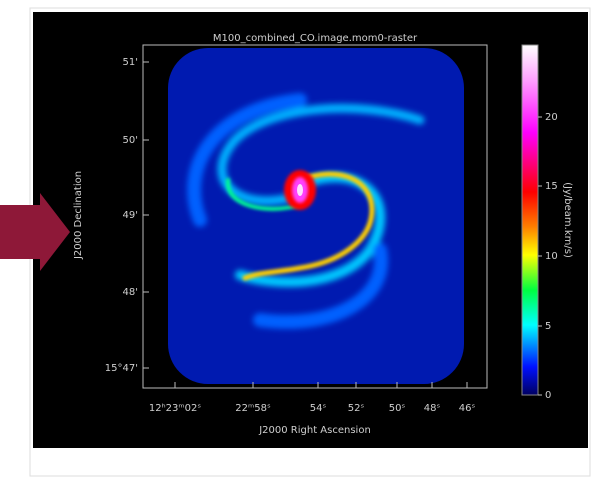 The width and height of the screenshot is (597, 481). What do you see at coordinates (130, 292) in the screenshot?
I see `y-tick-label: 48'` at bounding box center [130, 292].